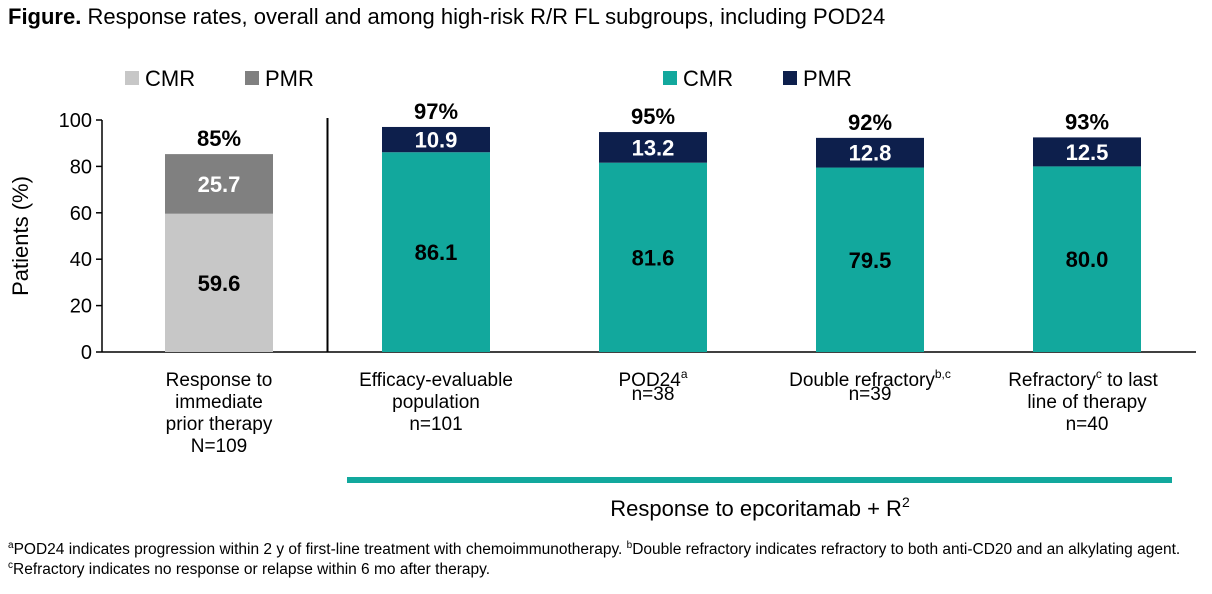  I want to click on bar-value-pmr-0: 25.7, so click(219, 184).